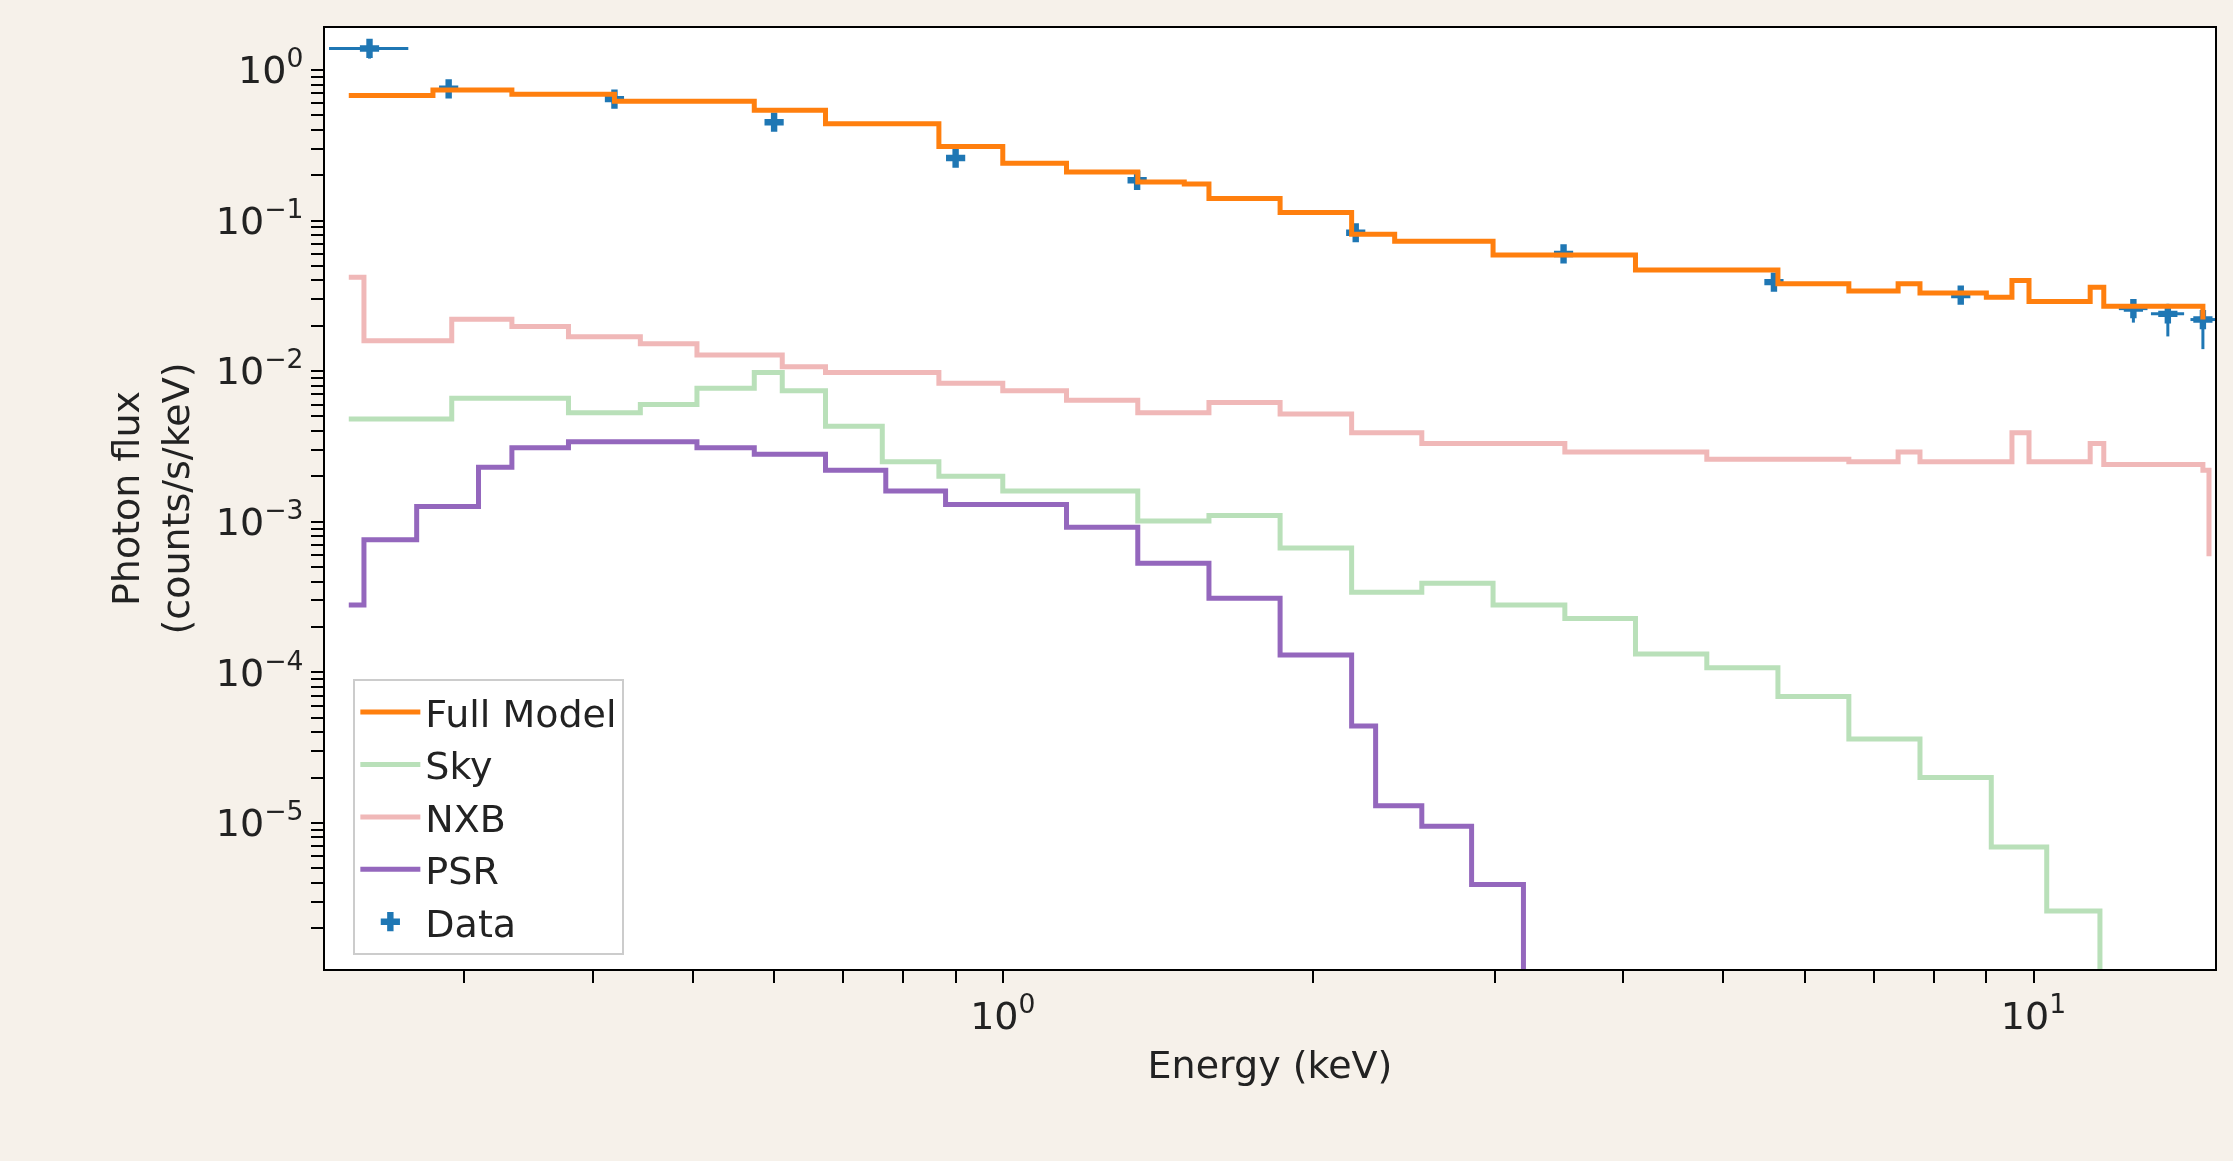 Image resolution: width=2233 pixels, height=1161 pixels. I want to click on y-tick-label: 10$^{−1}$, so click(259, 217).